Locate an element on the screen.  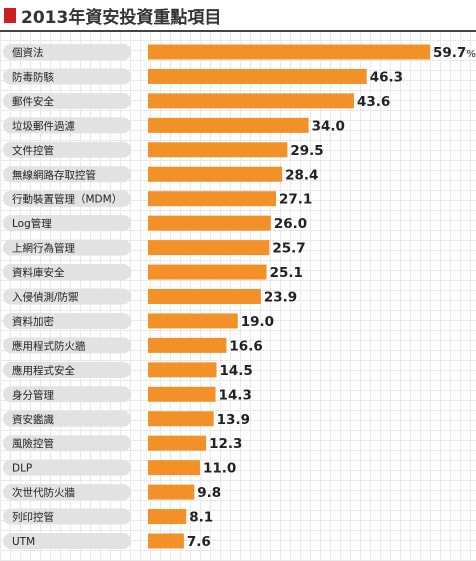
category-label: 資料庫安全 is located at coordinates (38, 272).